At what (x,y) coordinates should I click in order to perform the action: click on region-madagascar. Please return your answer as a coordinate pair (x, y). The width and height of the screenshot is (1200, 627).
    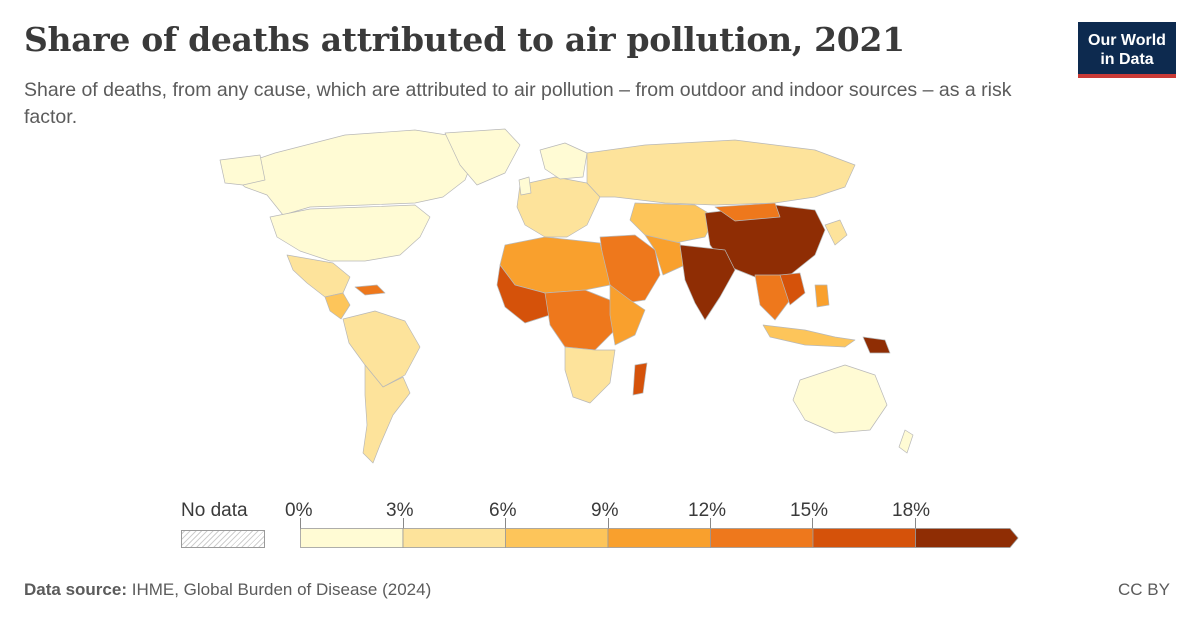
    Looking at the image, I should click on (640, 379).